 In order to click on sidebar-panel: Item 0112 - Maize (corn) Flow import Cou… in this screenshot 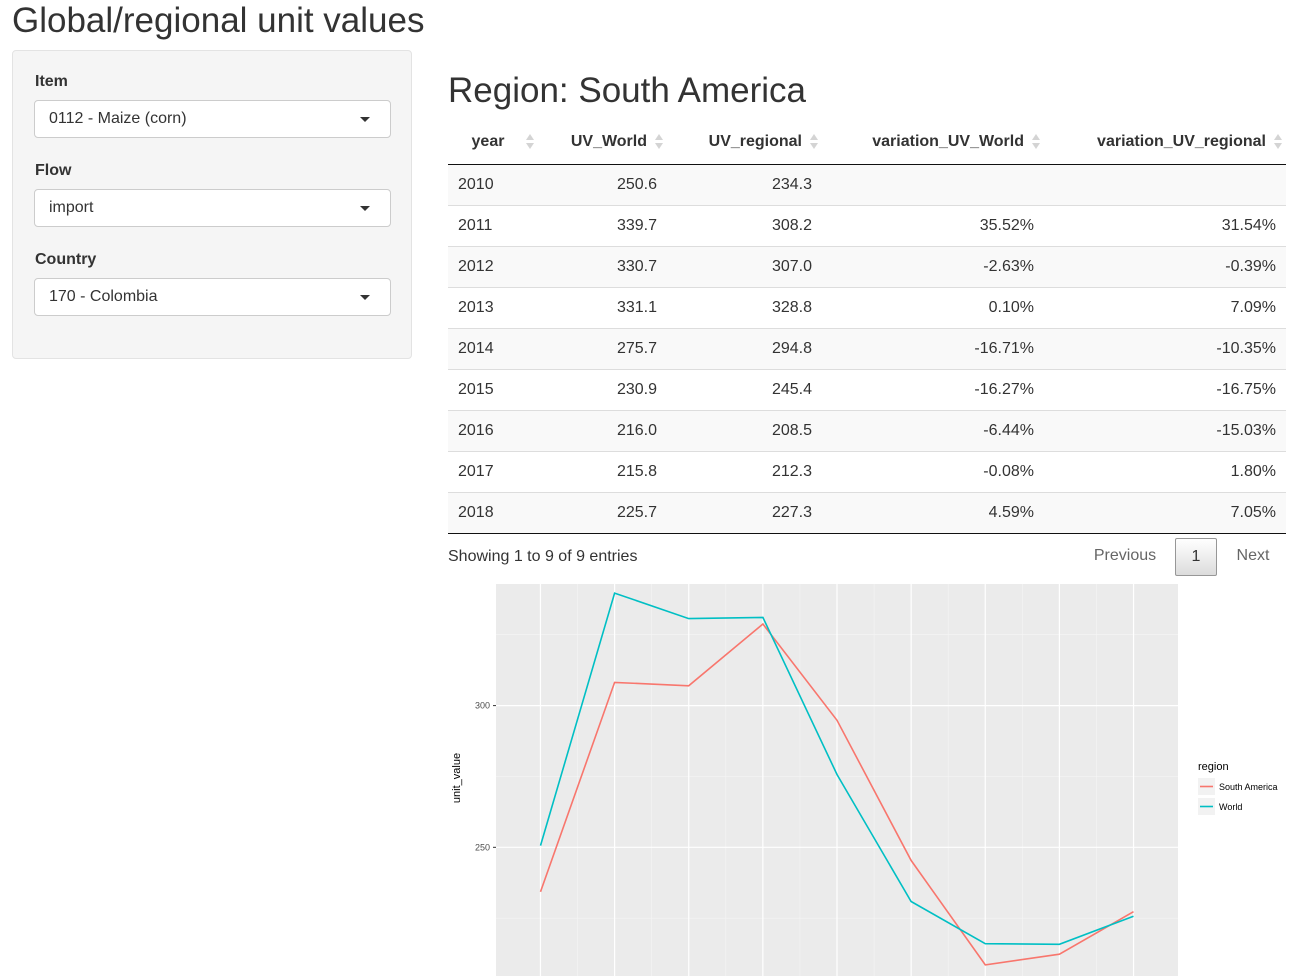, I will do `click(212, 204)`.